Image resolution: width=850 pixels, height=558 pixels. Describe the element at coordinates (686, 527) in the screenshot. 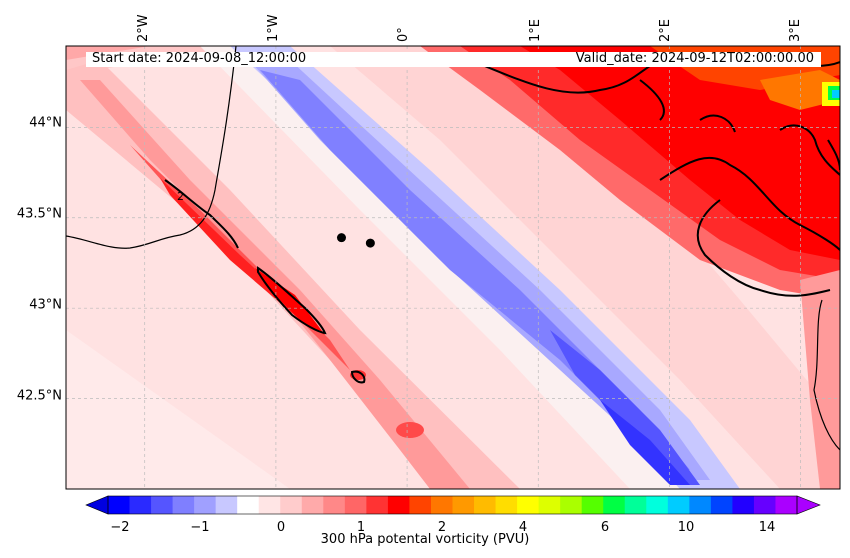

I see `colorbar-tick: 10` at that location.